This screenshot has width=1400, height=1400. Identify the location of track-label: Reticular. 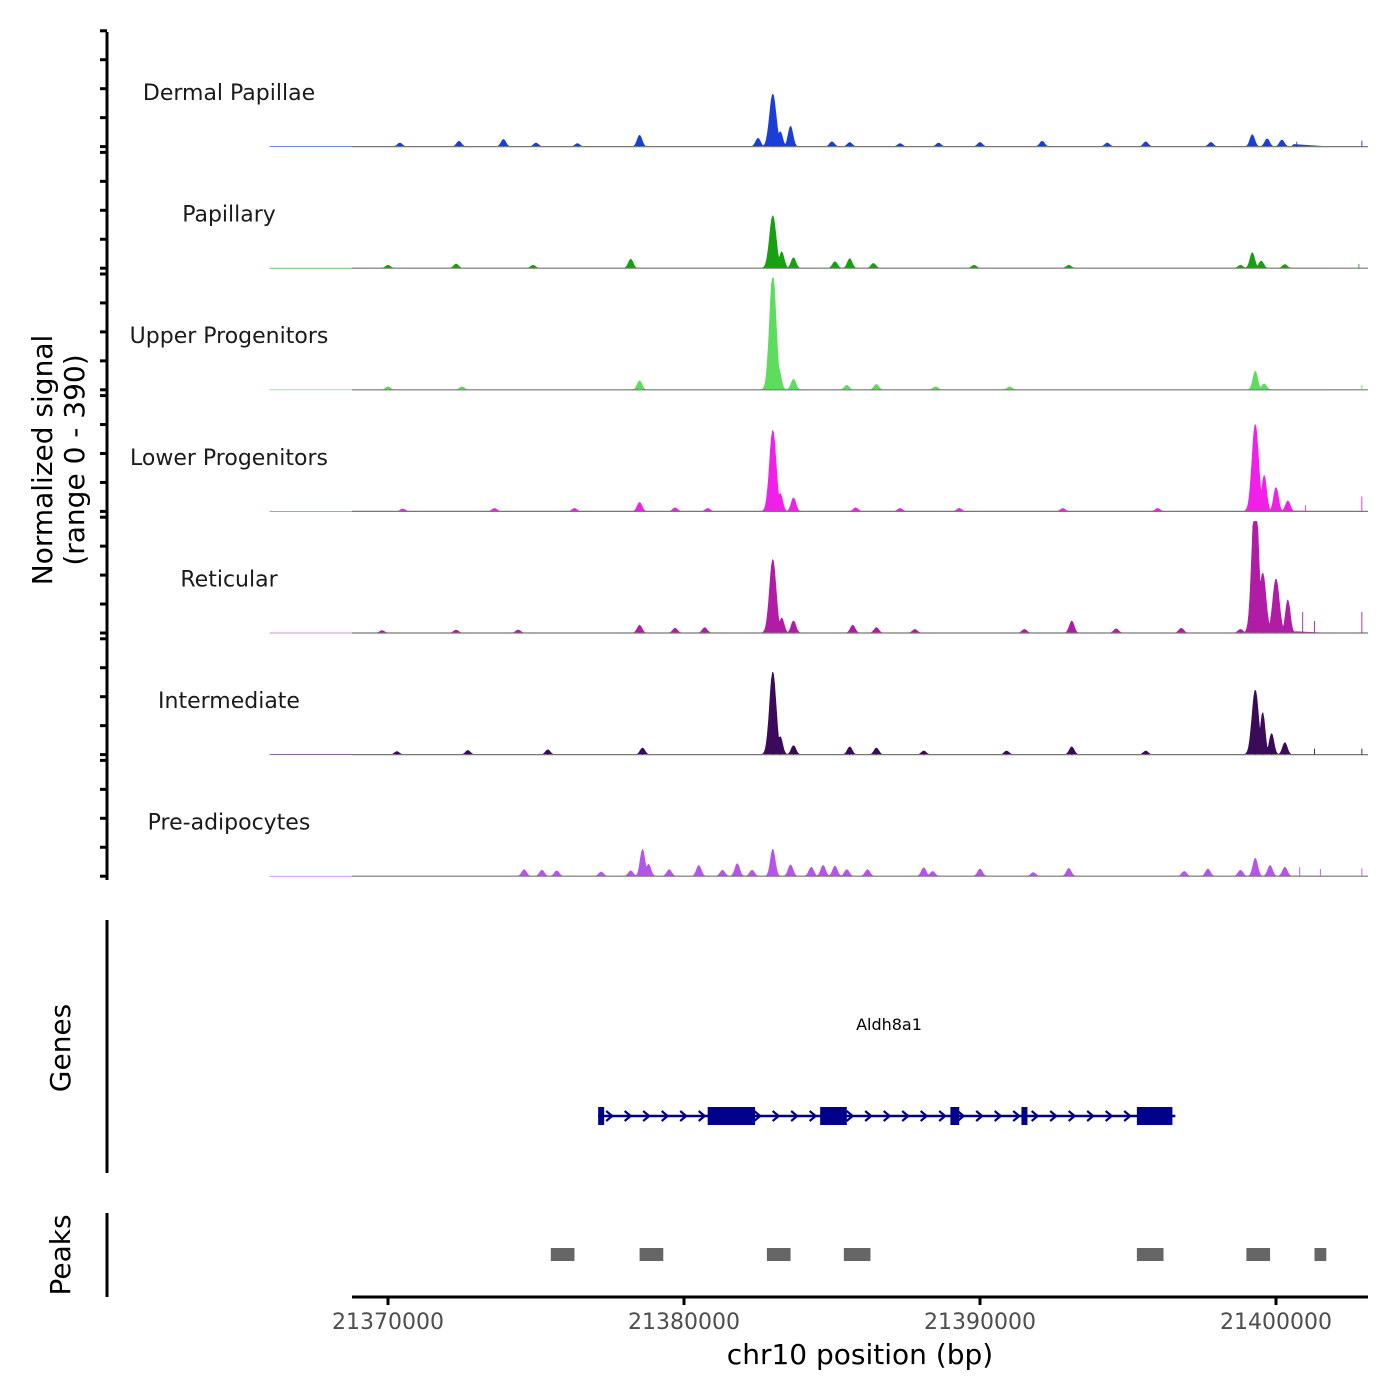
(229, 579).